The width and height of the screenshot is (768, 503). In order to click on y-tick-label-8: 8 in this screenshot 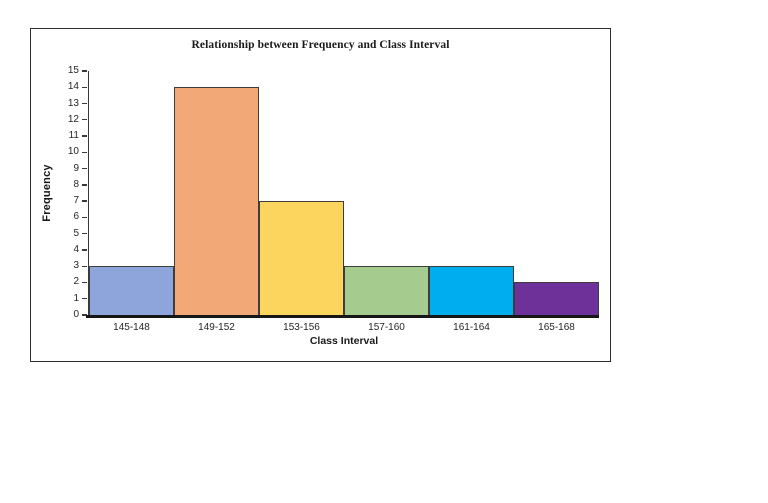, I will do `click(76, 184)`.